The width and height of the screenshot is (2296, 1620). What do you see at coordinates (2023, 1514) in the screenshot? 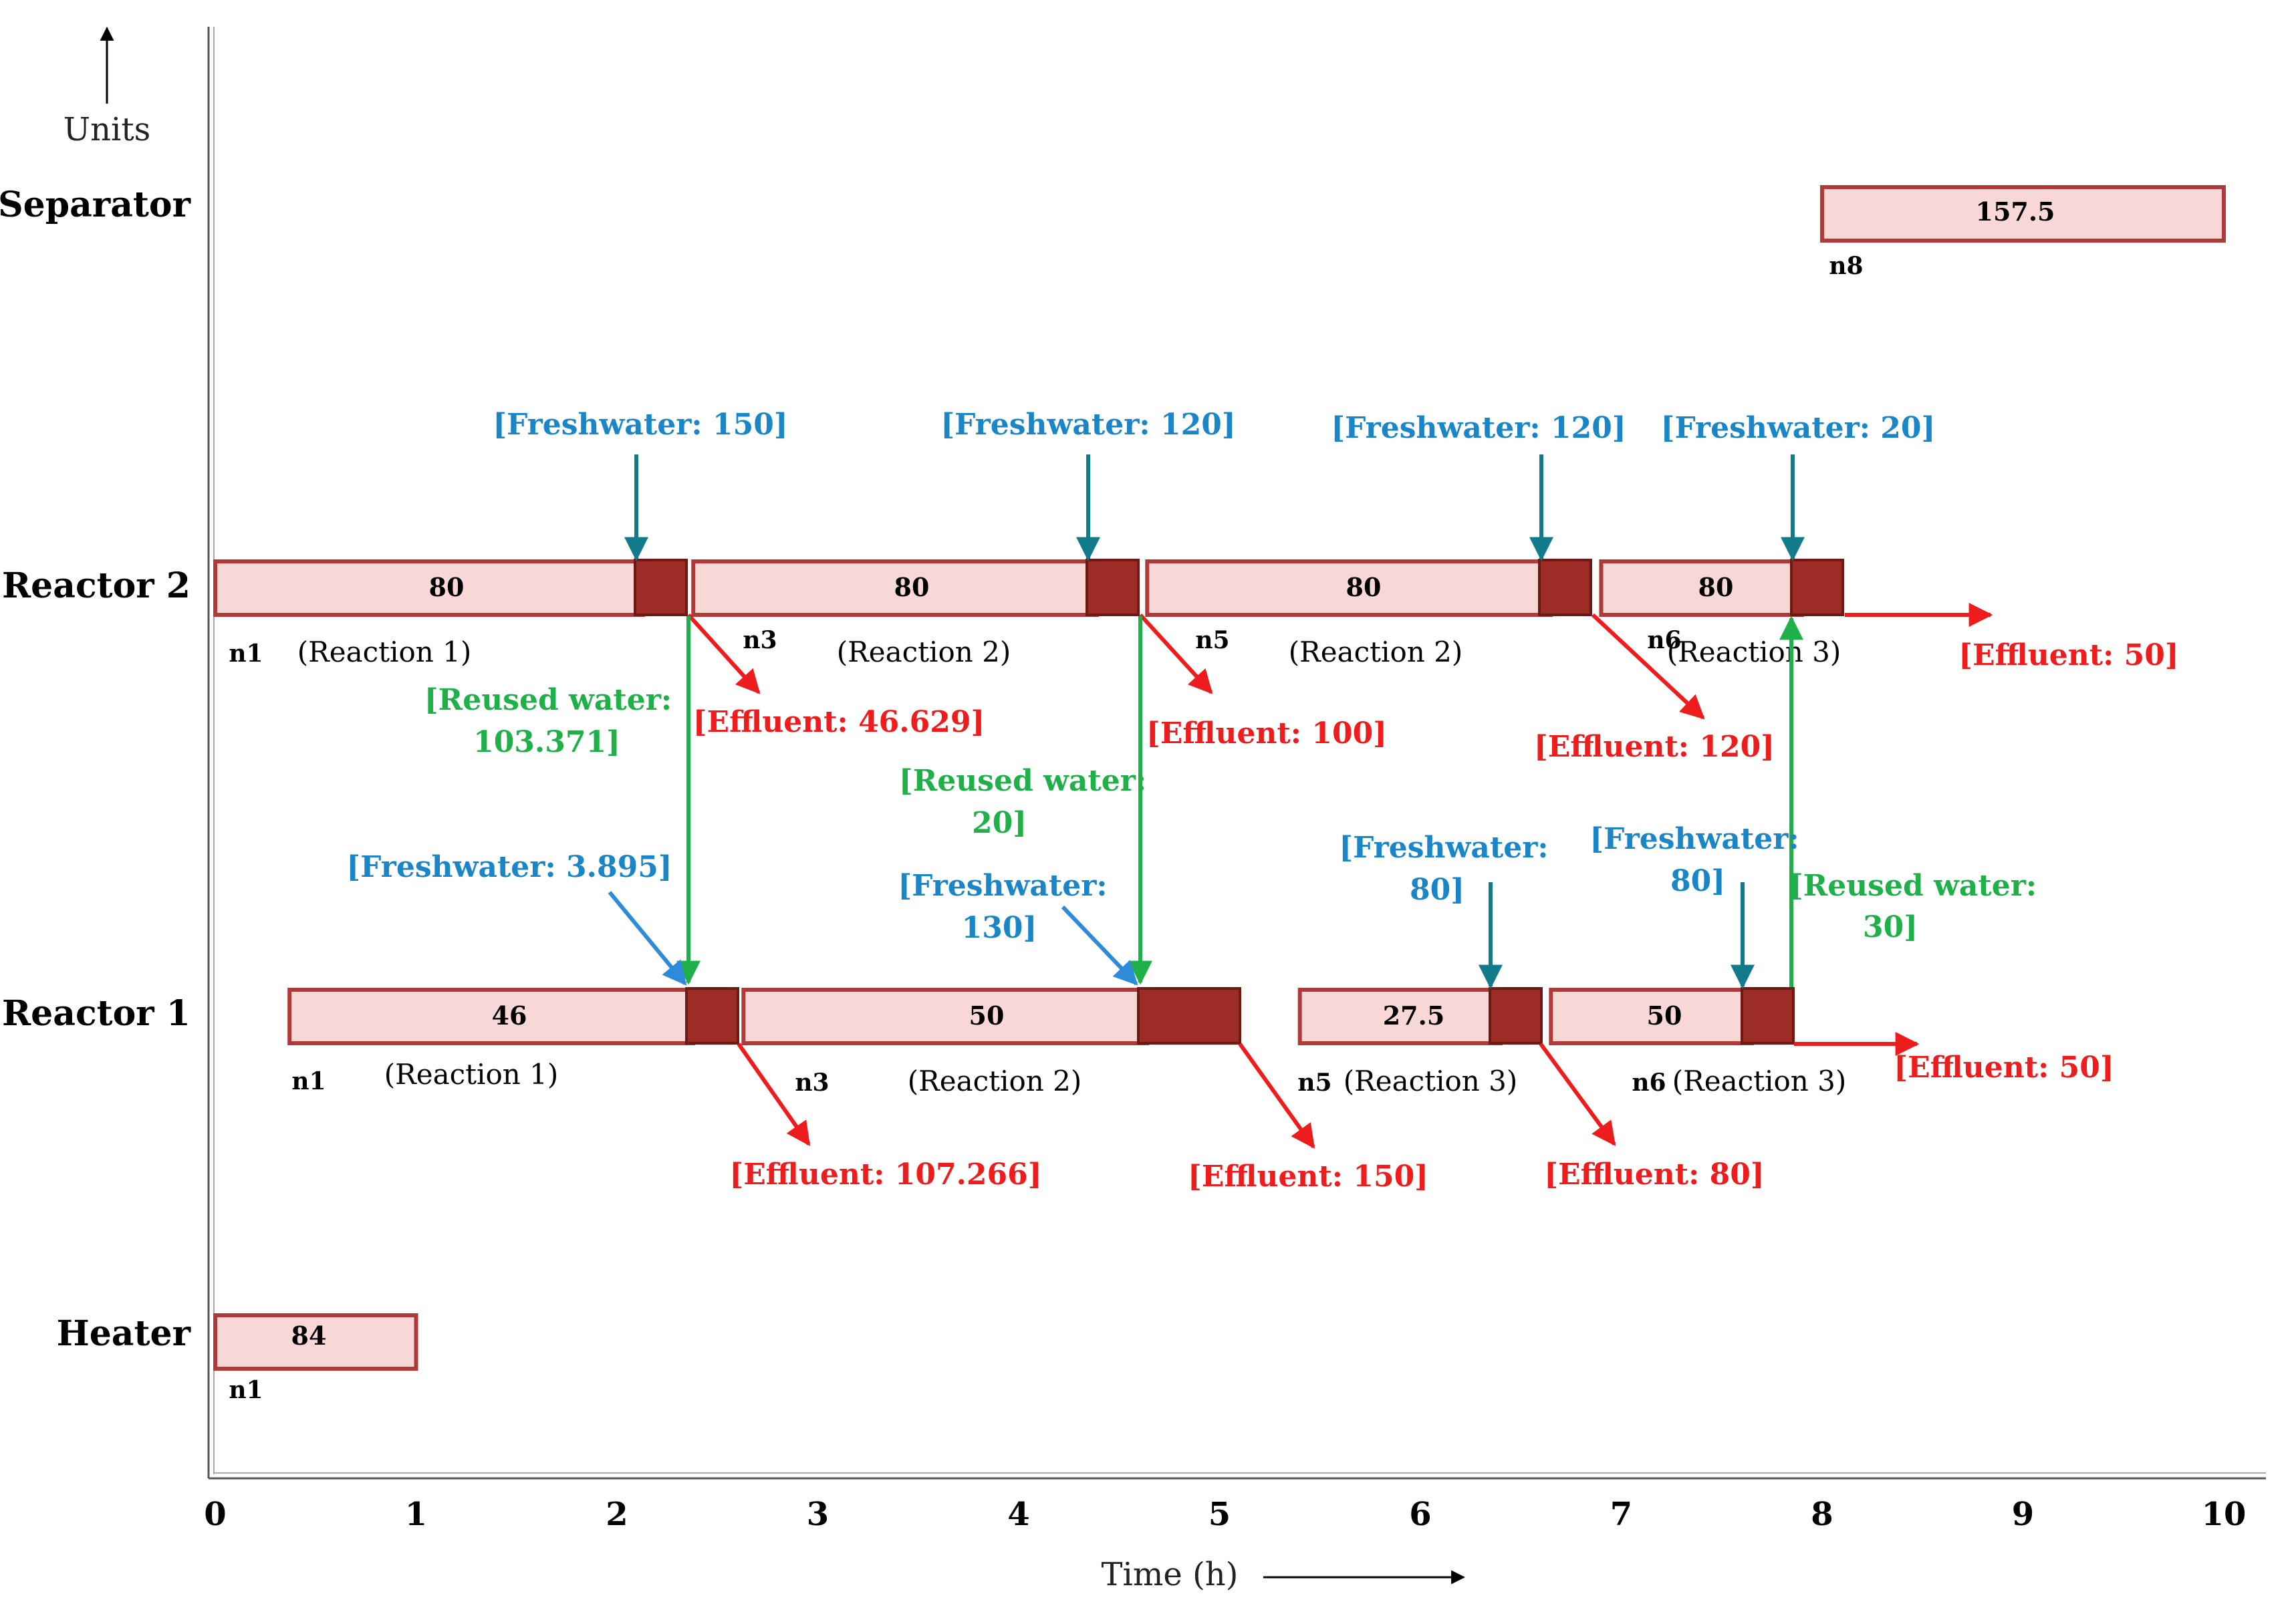
I see `x-tick-label-9: 9` at bounding box center [2023, 1514].